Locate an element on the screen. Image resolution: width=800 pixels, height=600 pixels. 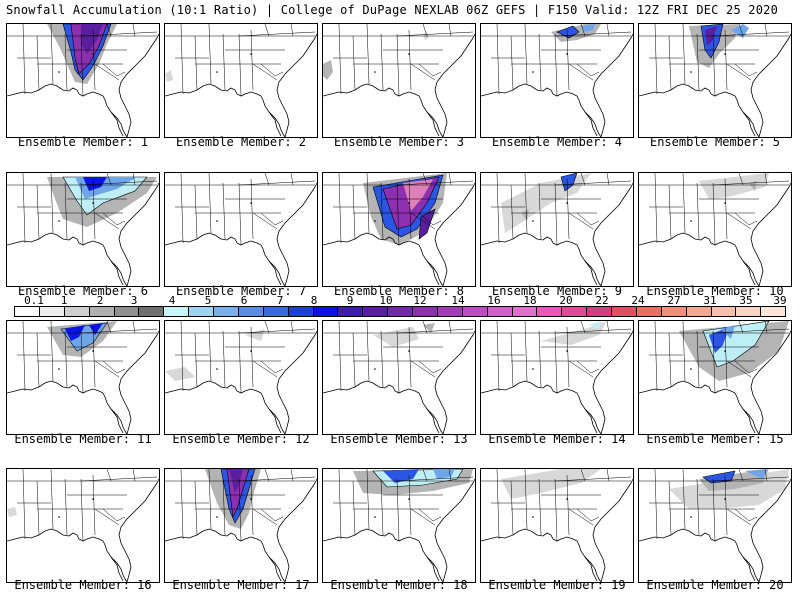
colorbar-tick-label: 6 is located at coordinates (244, 300).